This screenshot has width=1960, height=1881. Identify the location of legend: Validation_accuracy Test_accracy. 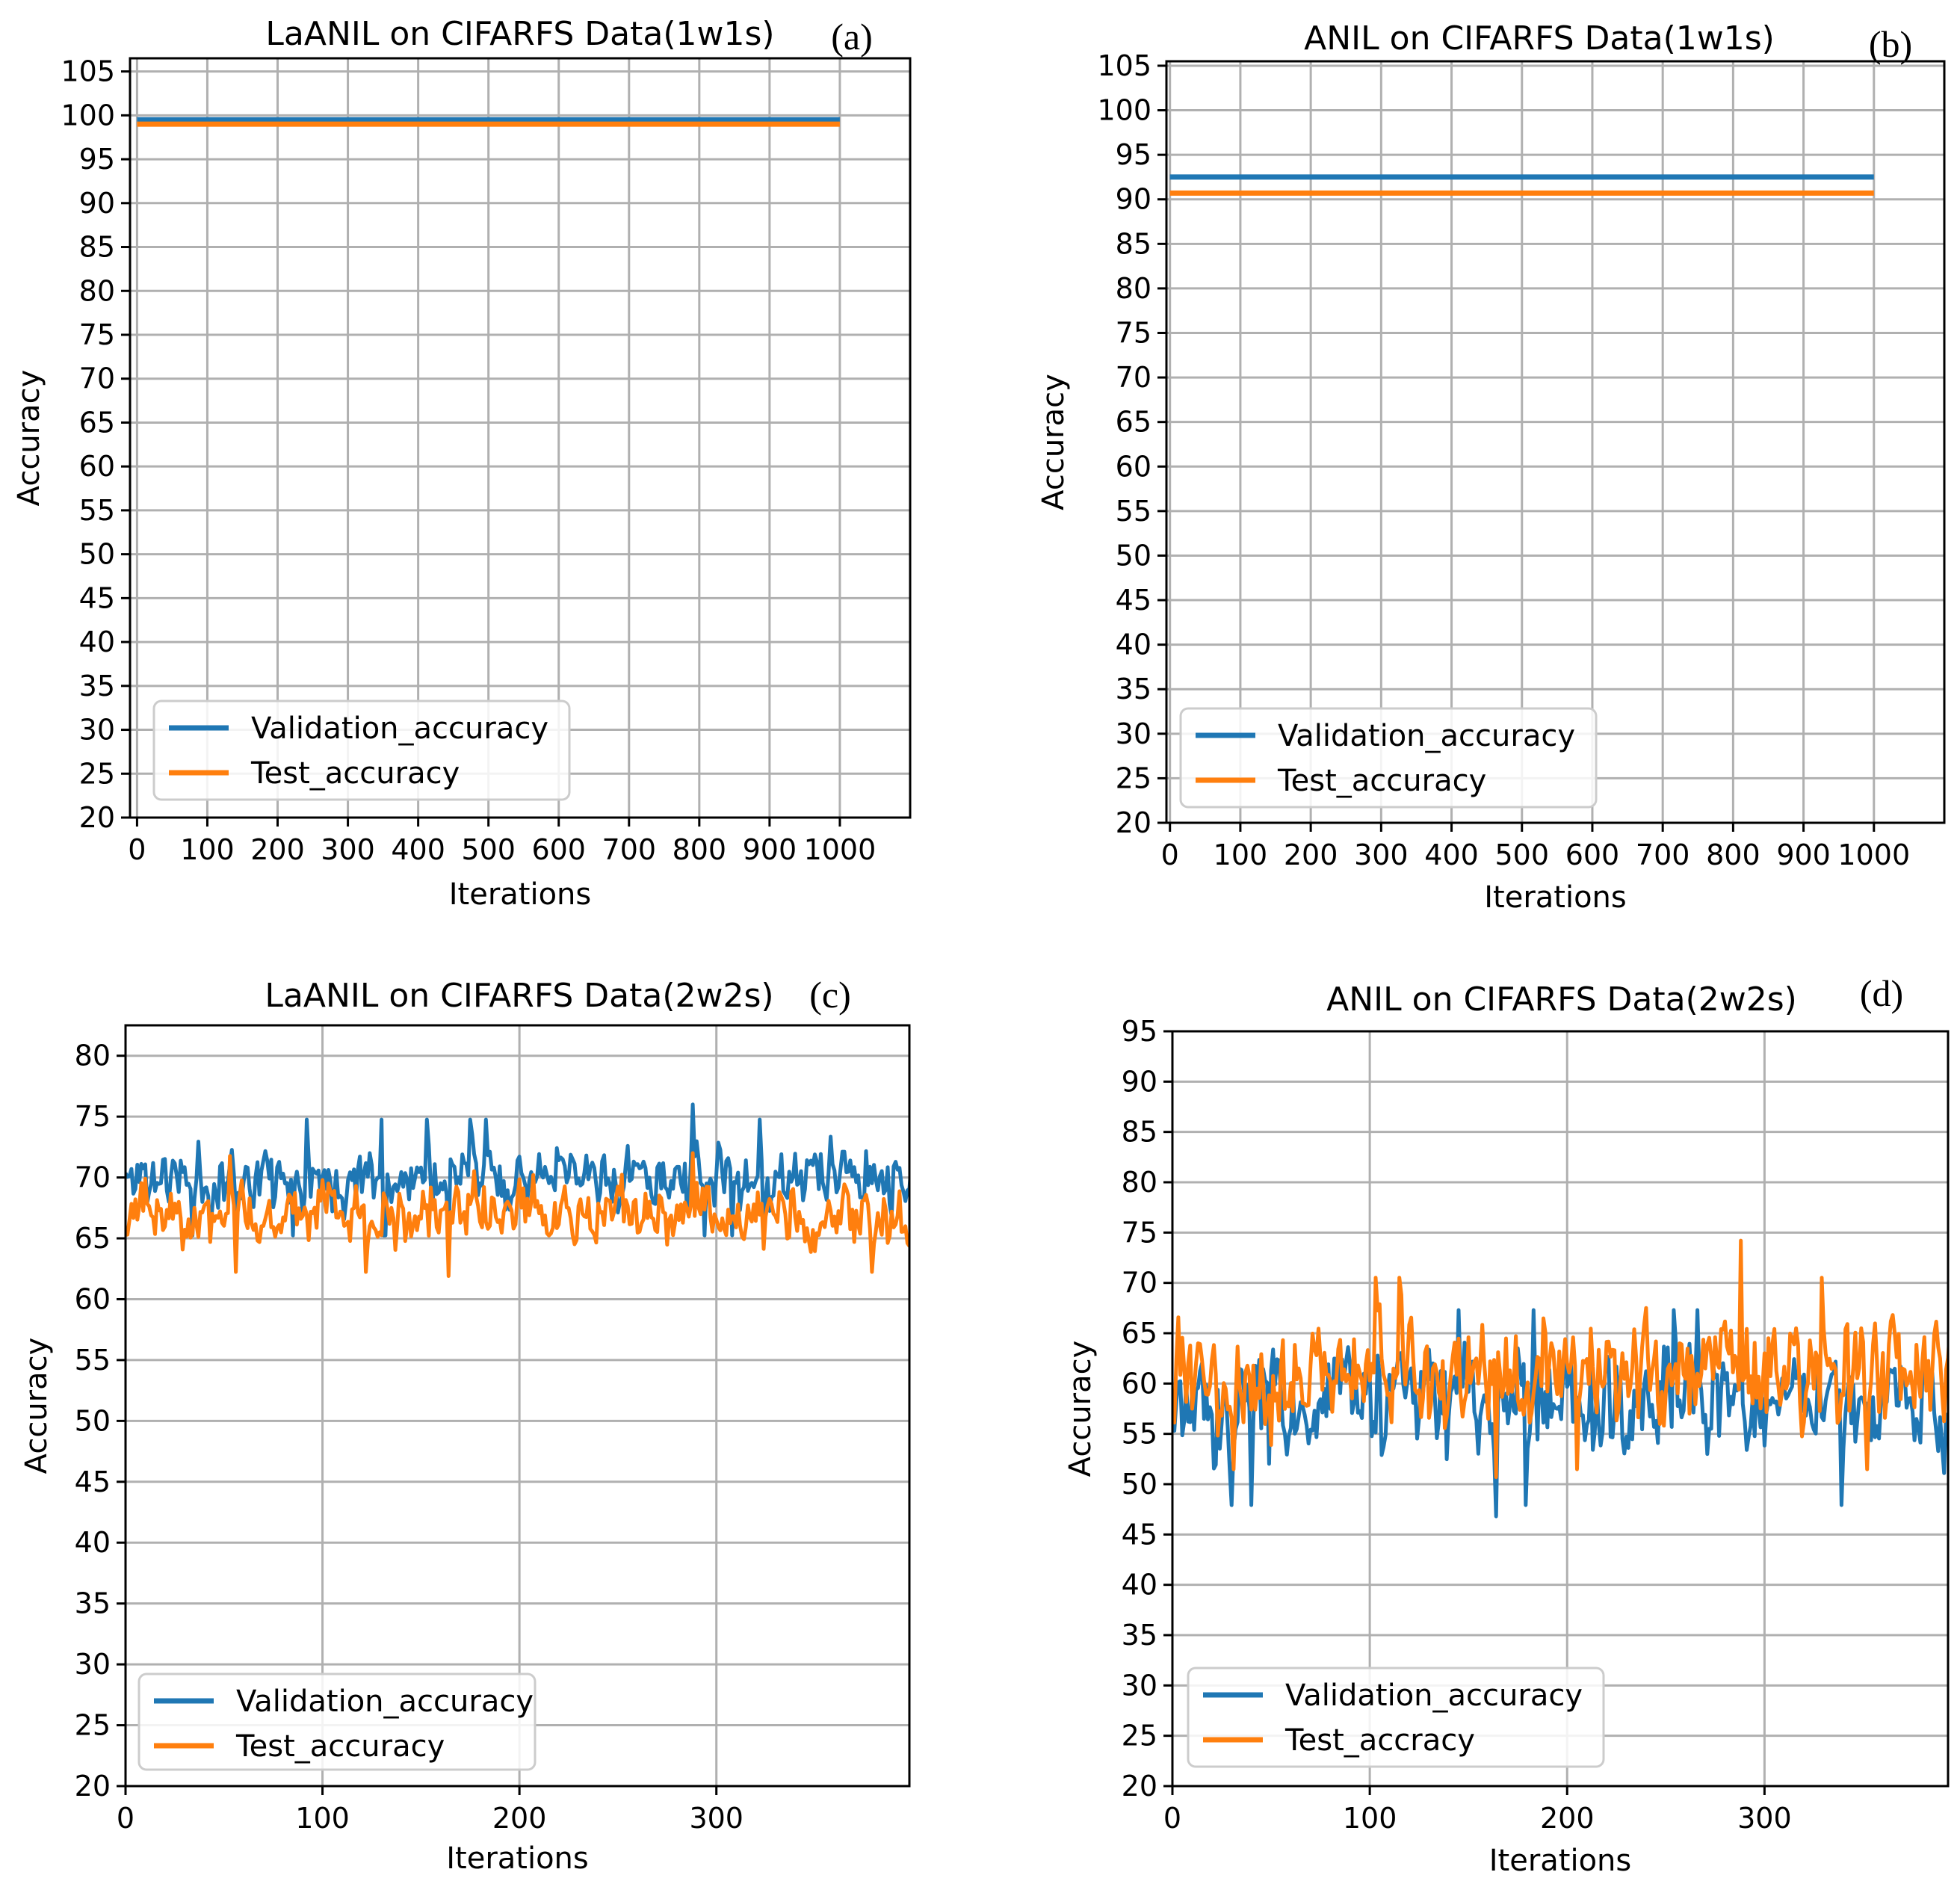
(1396, 1718).